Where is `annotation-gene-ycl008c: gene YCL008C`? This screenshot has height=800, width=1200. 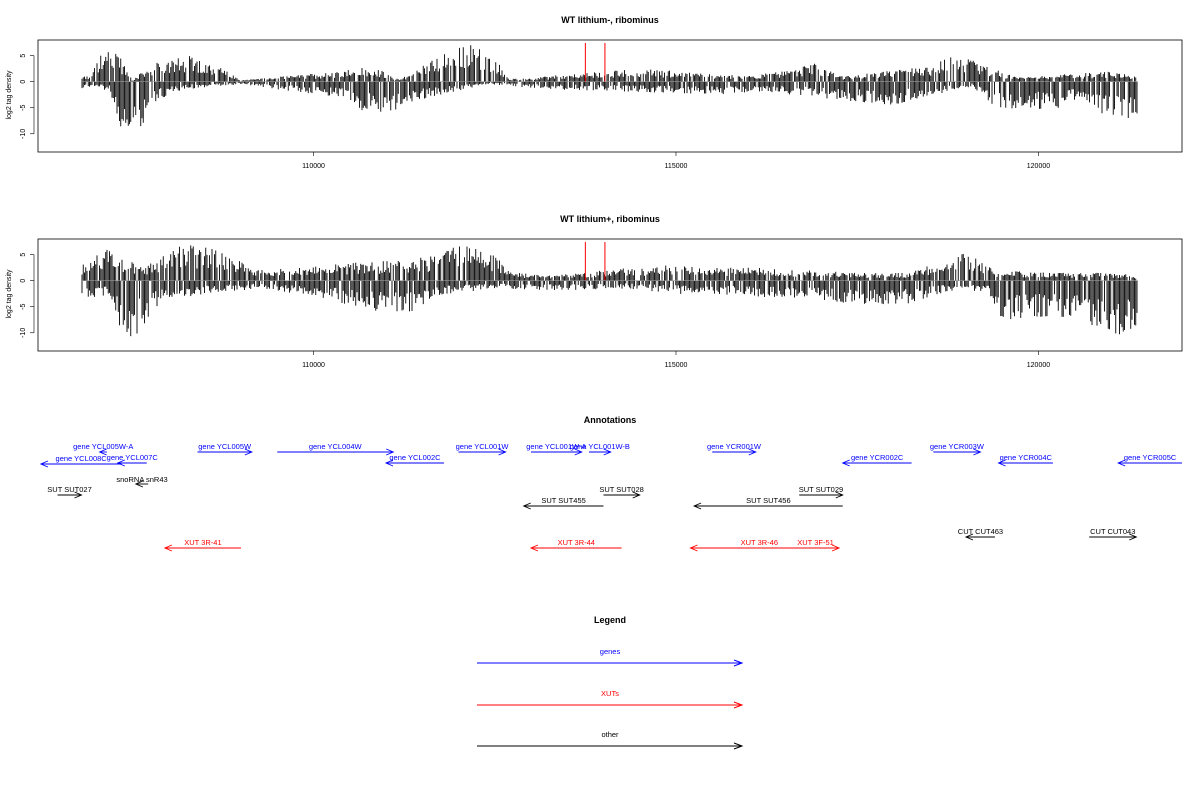
annotation-gene-ycl008c: gene YCL008C is located at coordinates (80, 461).